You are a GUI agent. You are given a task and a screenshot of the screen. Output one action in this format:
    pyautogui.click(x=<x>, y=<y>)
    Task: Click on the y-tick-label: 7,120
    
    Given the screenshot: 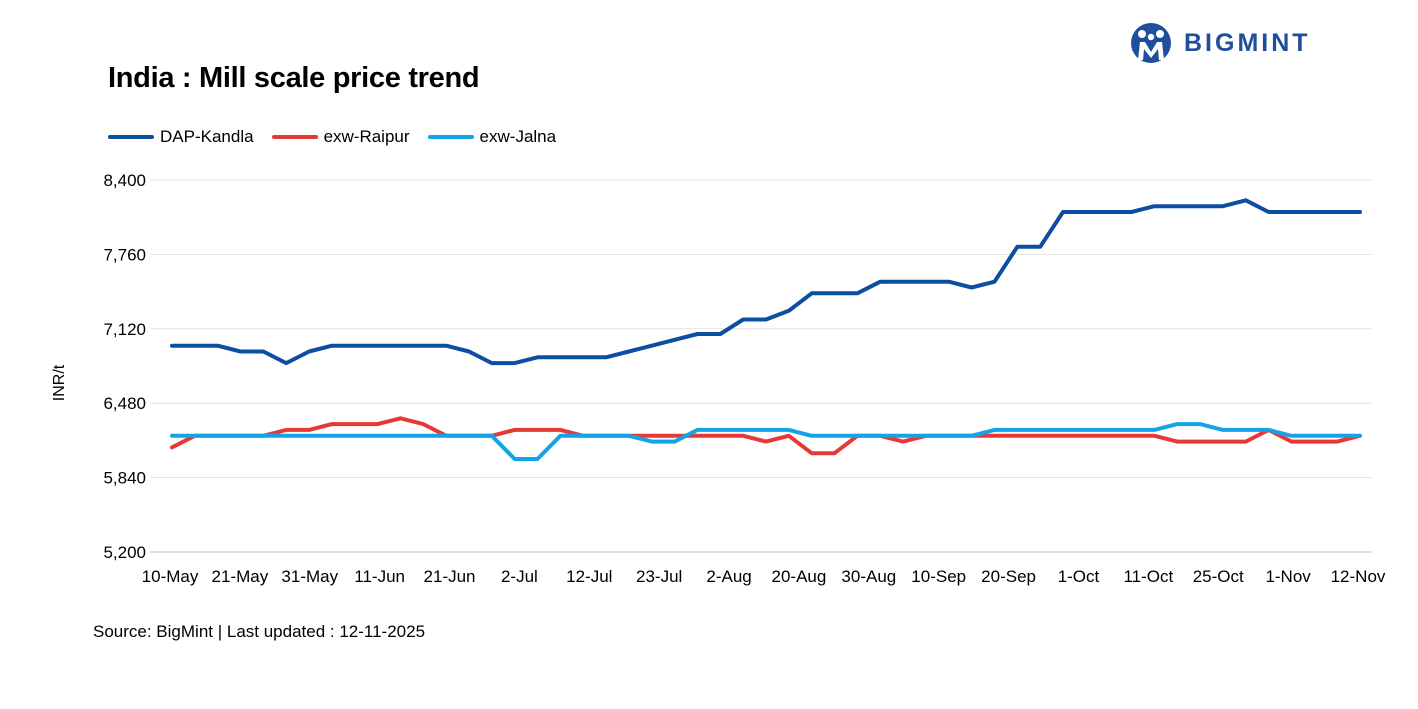 What is the action you would take?
    pyautogui.click(x=124, y=329)
    